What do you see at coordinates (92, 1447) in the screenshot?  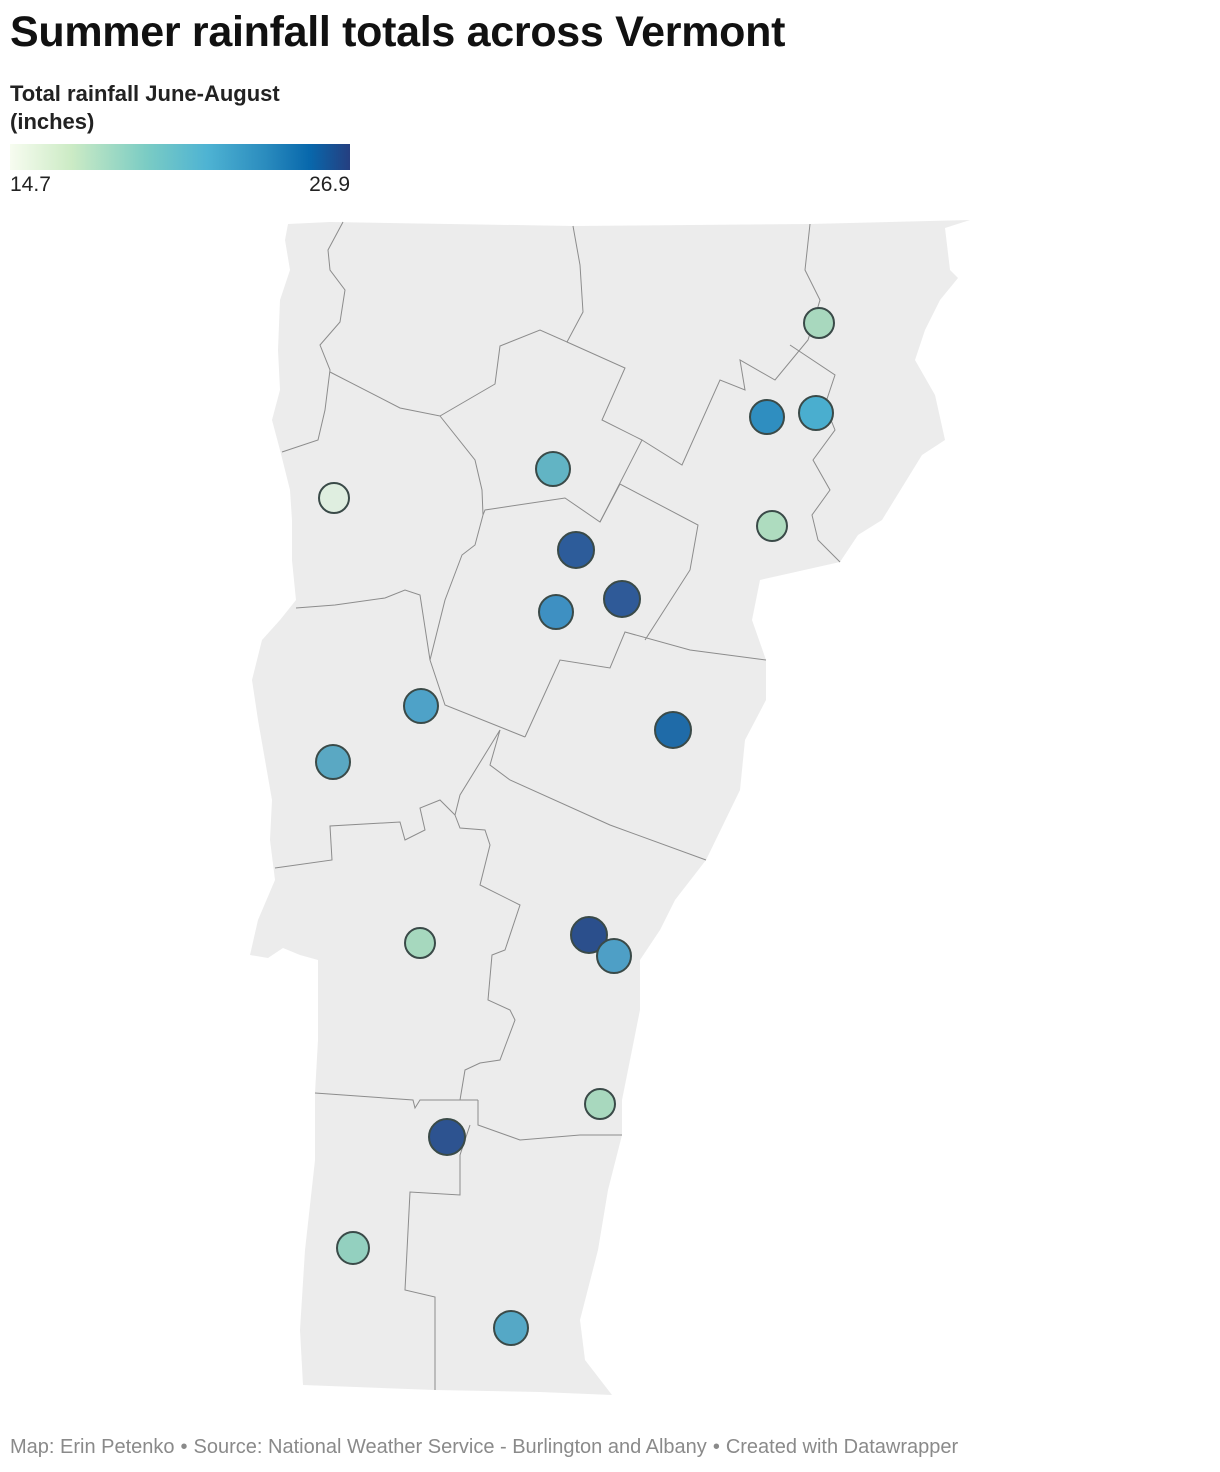 I see `map-credit: Map: Erin Petenko` at bounding box center [92, 1447].